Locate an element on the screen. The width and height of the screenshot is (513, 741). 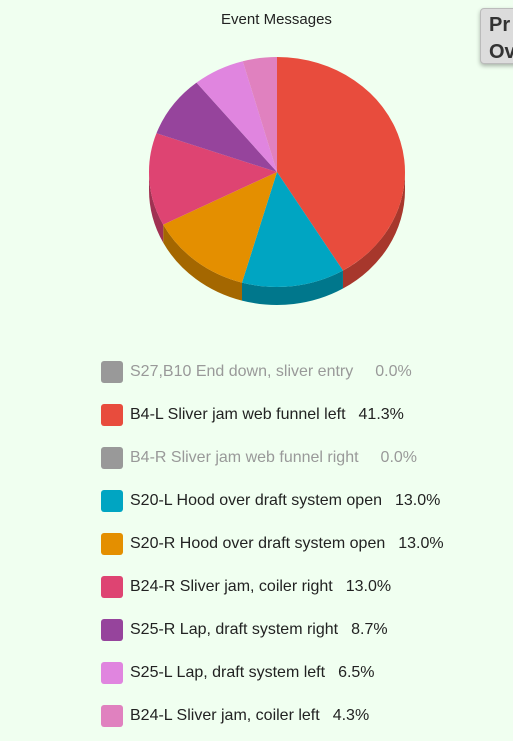
legend-item: S27,B10 End down, sliver entry 0.0% is located at coordinates (256, 372).